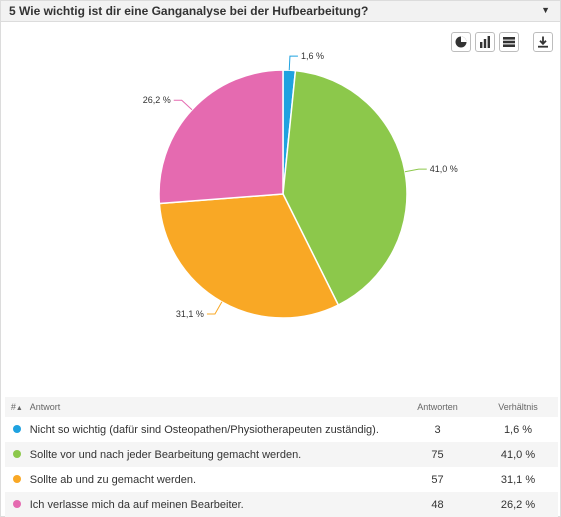 This screenshot has height=517, width=561. I want to click on pie-chart-icon, so click(461, 42).